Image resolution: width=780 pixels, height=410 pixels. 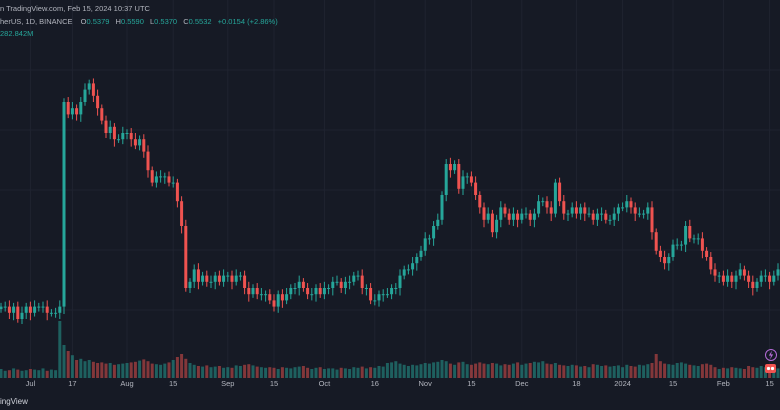 What do you see at coordinates (72, 383) in the screenshot?
I see `x-tick-label: 17` at bounding box center [72, 383].